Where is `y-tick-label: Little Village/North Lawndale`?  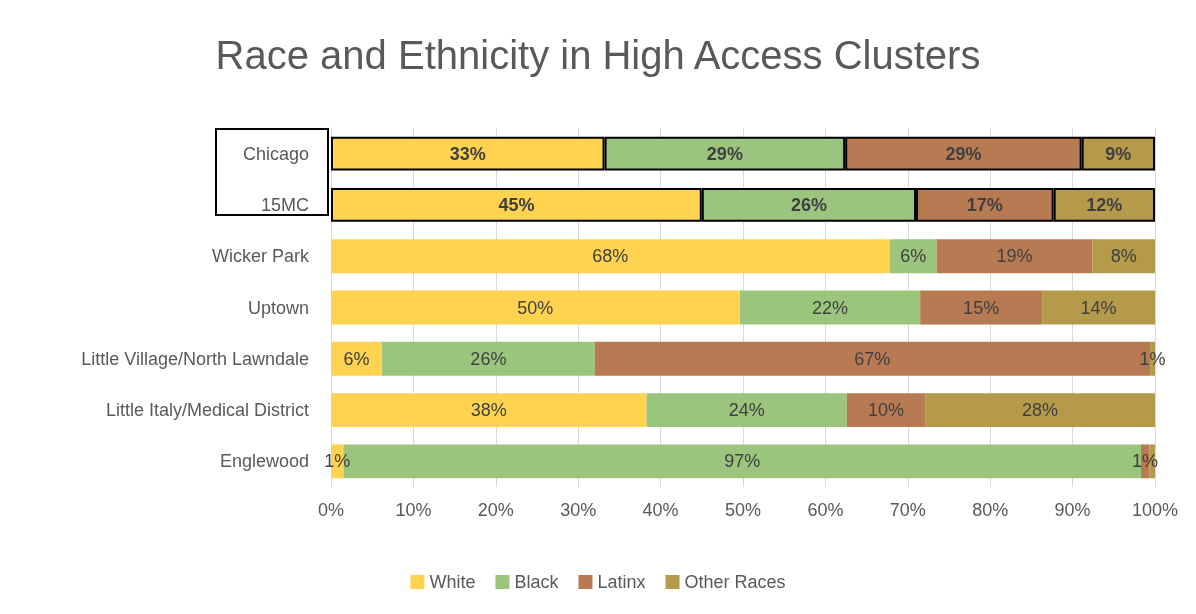 y-tick-label: Little Village/North Lawndale is located at coordinates (195, 358).